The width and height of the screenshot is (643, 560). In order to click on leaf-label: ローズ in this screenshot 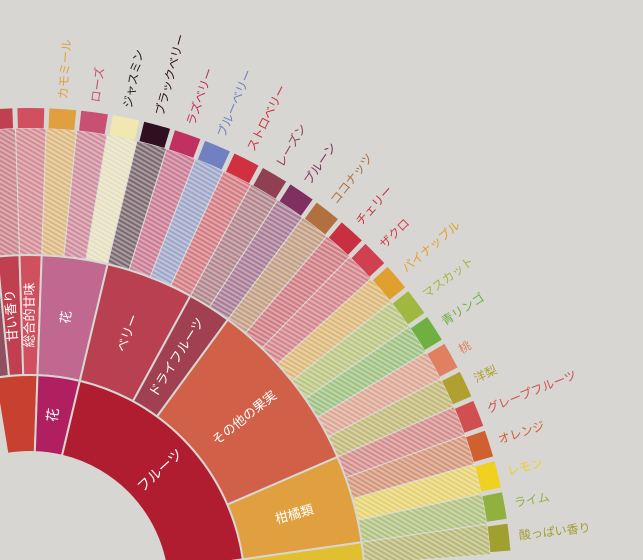, I will do `click(97, 84)`.